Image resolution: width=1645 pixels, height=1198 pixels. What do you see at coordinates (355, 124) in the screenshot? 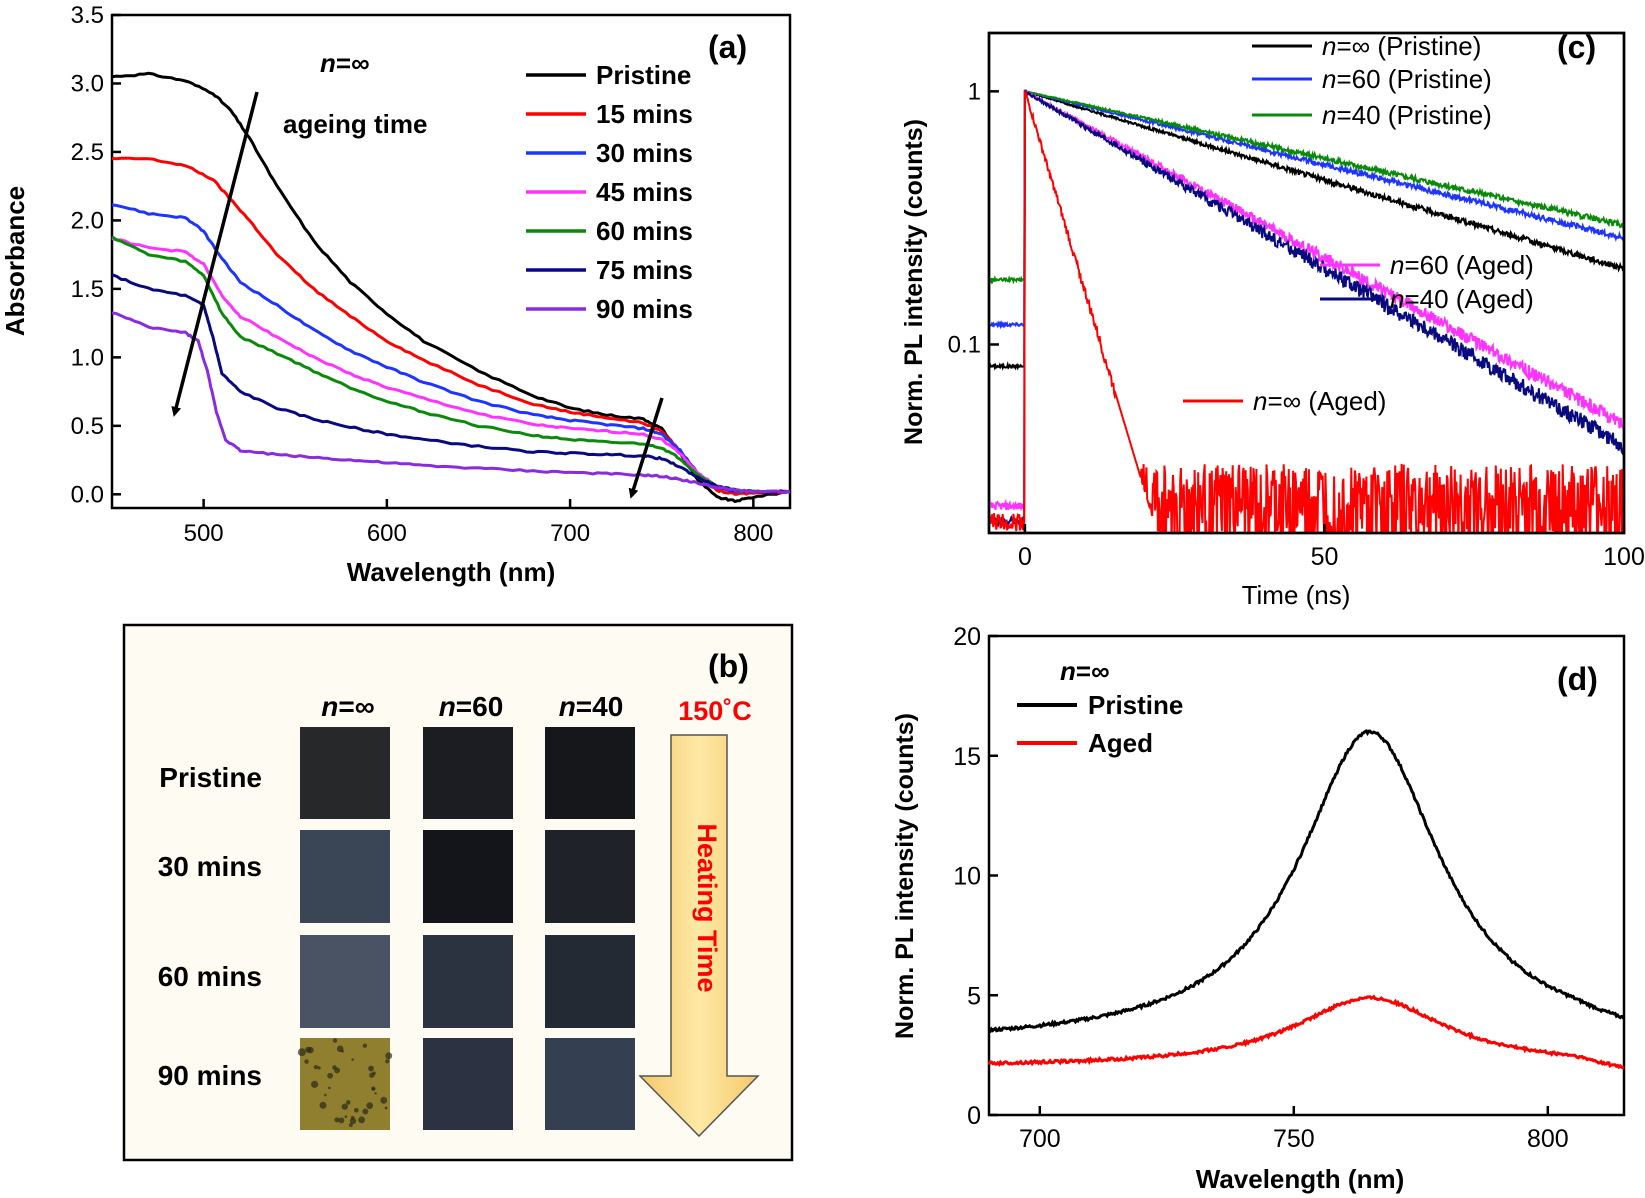
I see `panel-a-ageing-time-annotation: ageing time` at bounding box center [355, 124].